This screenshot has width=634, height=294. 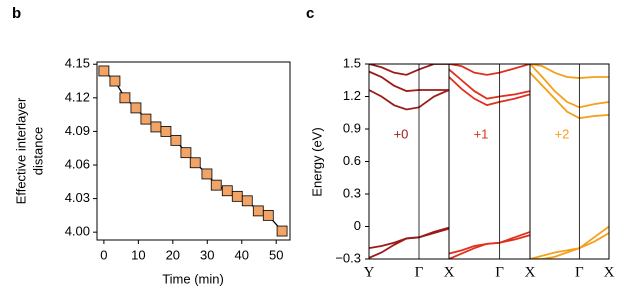 I want to click on y-tick-label: 0.6, so click(x=352, y=160).